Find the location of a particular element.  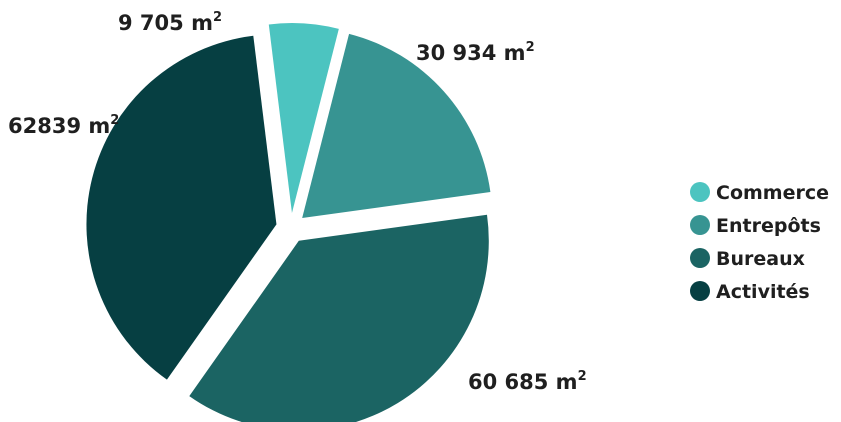

legend-swatch-commerce is located at coordinates (700, 192).